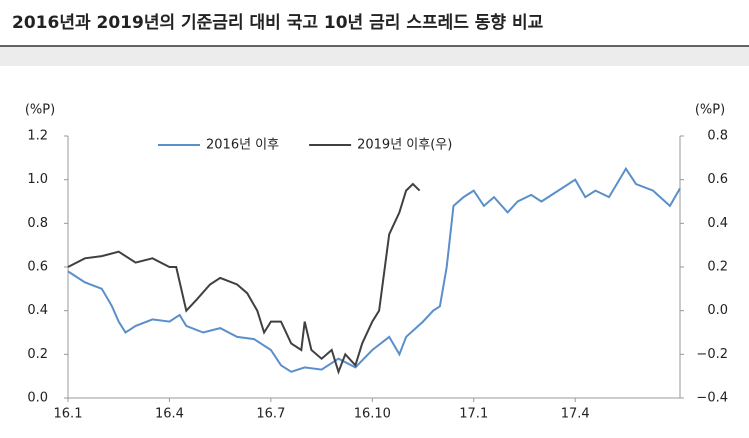 This screenshot has height=438, width=749. I want to click on y2-tick-label: 0.8, so click(717, 136).